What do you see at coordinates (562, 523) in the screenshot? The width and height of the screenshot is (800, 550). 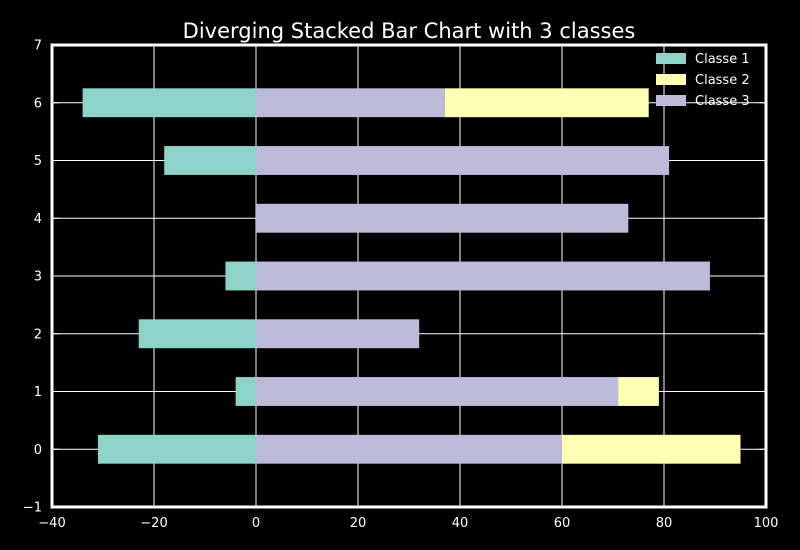 I see `x-tick-label: 60` at bounding box center [562, 523].